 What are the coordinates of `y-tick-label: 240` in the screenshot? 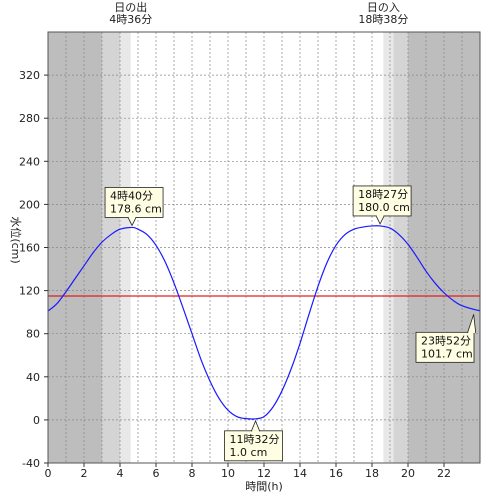 It's located at (29, 161).